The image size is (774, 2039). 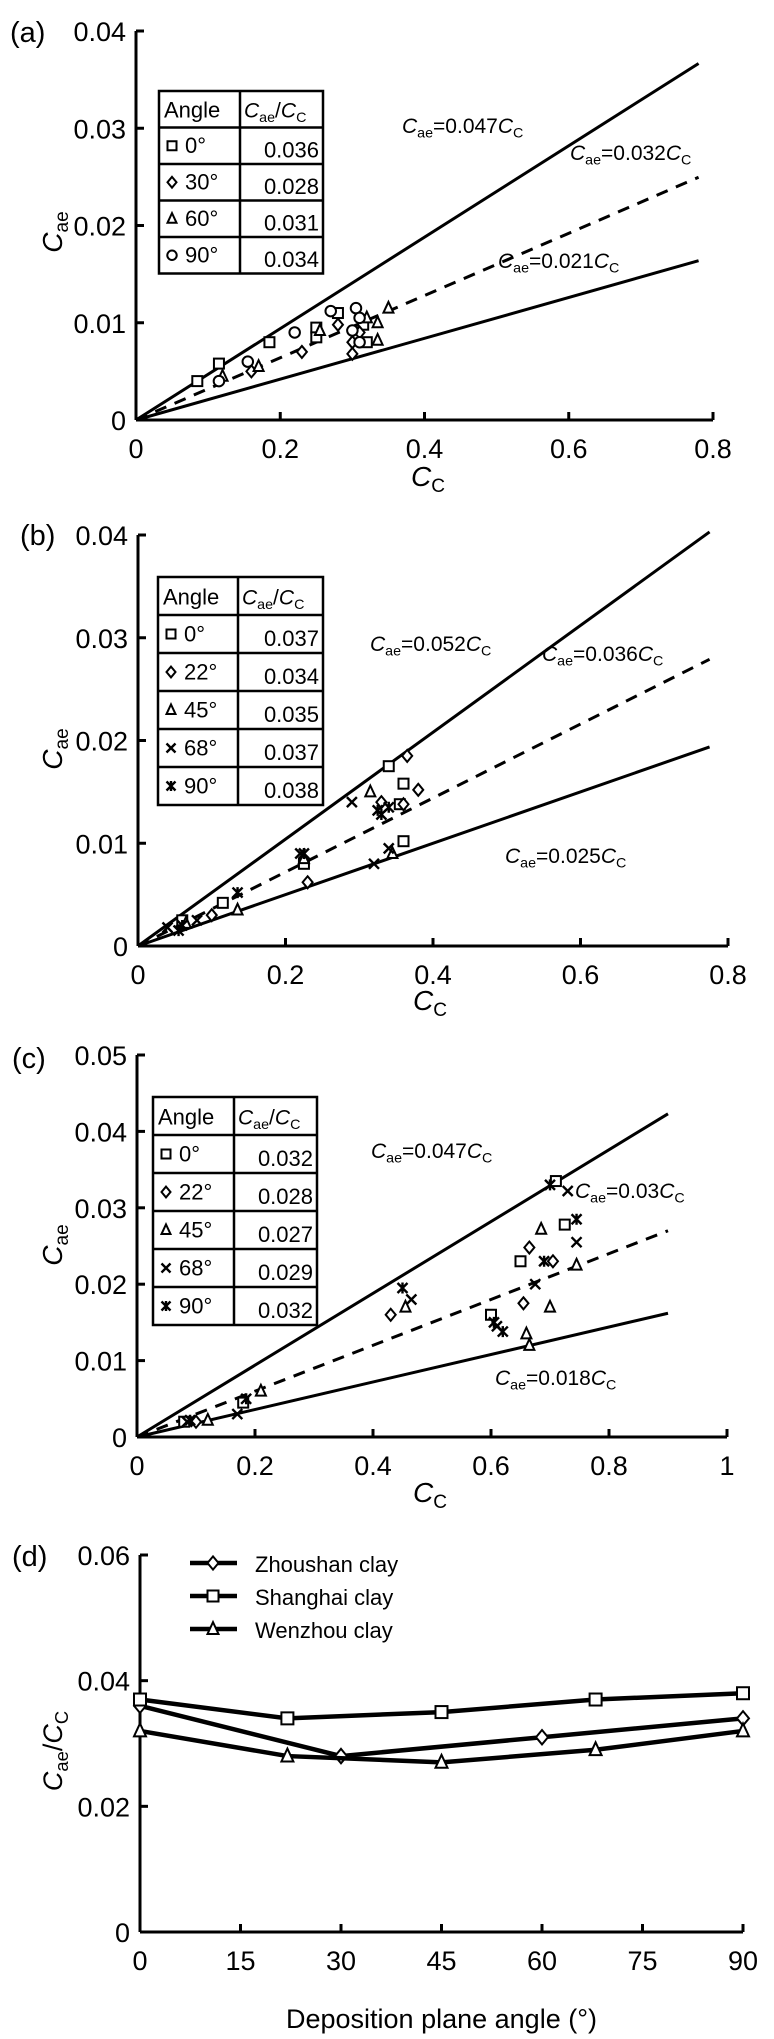 I want to click on legend-marker-x, so click(x=171, y=748).